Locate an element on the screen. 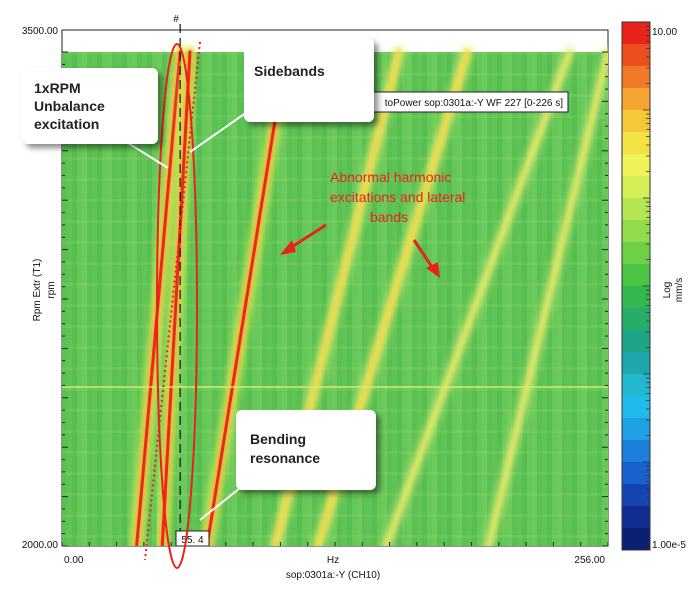 Image resolution: width=692 pixels, height=592 pixels. sideband-guide-line is located at coordinates (172, 301).